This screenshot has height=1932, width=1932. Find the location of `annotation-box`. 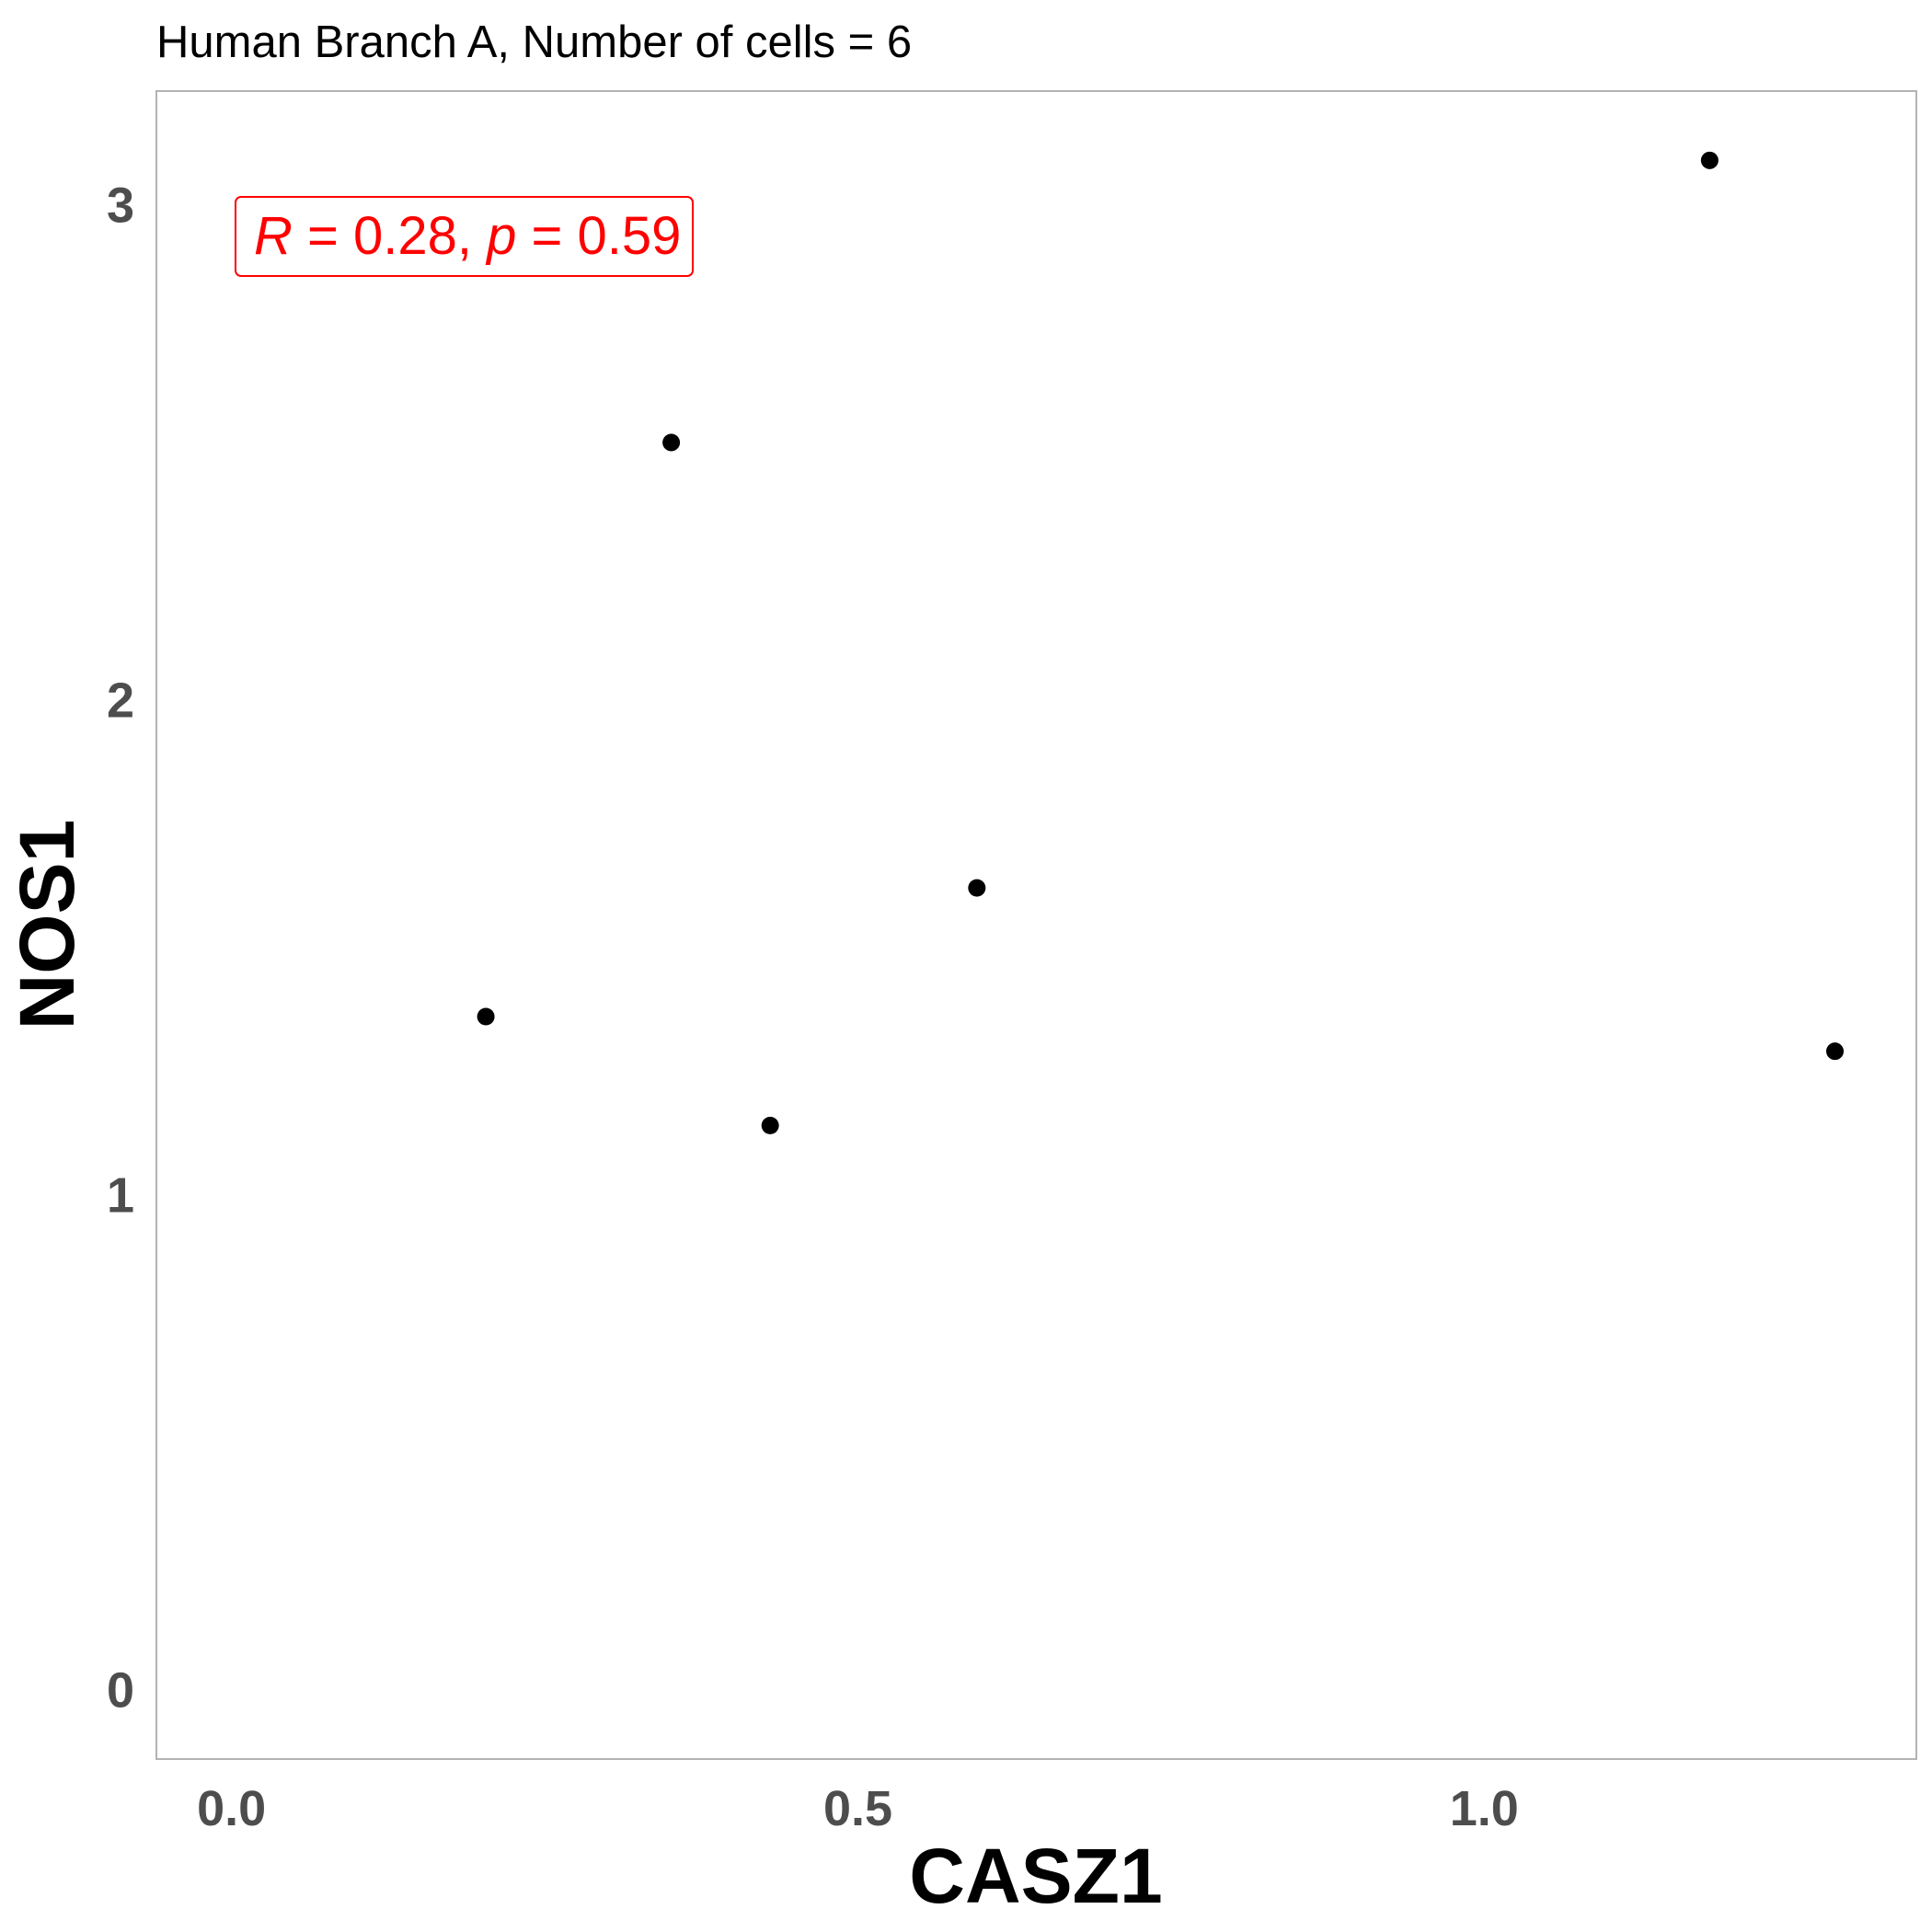

annotation-box is located at coordinates (464, 236).